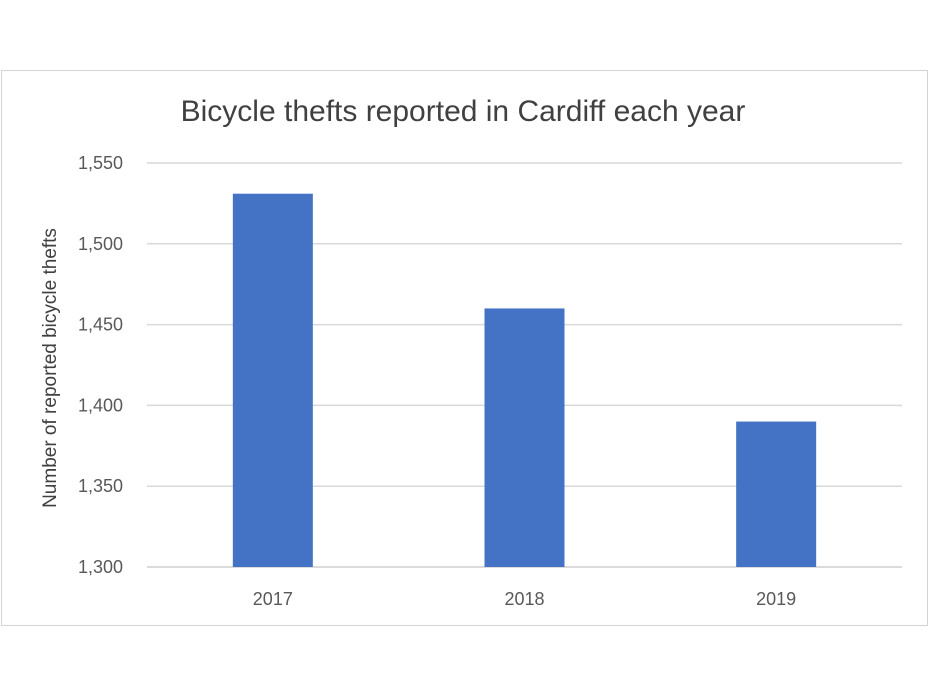 This screenshot has width=931, height=698. What do you see at coordinates (524, 437) in the screenshot?
I see `bar-2018` at bounding box center [524, 437].